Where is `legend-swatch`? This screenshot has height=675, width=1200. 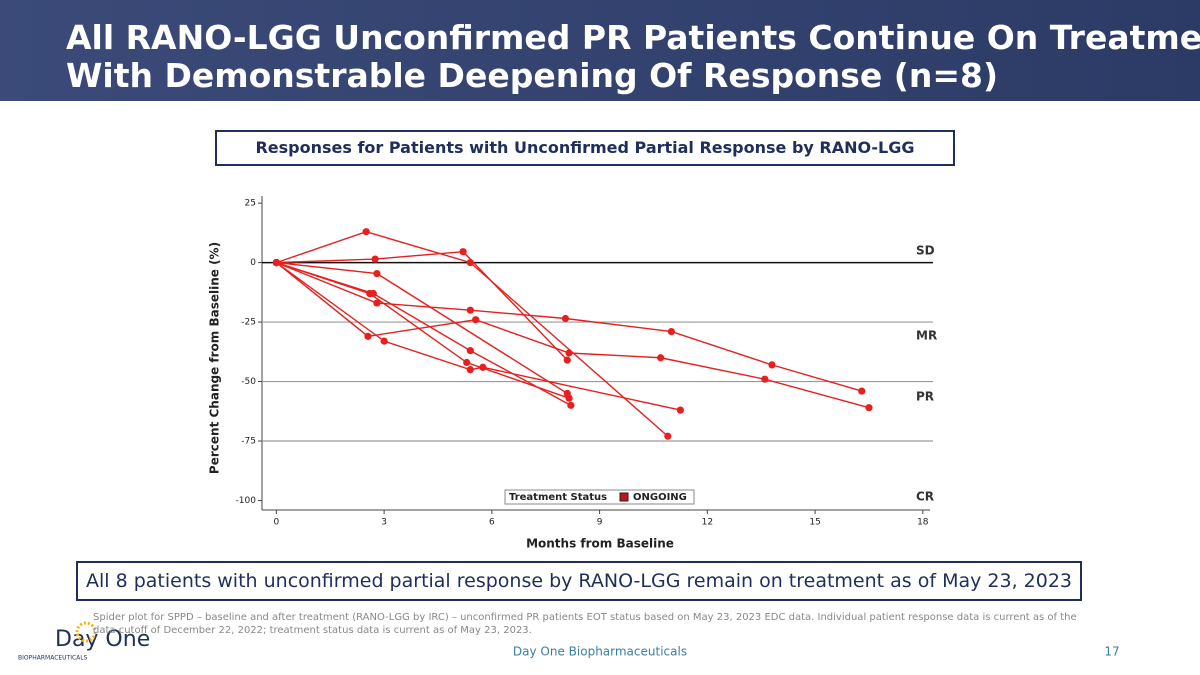 legend-swatch is located at coordinates (624, 497).